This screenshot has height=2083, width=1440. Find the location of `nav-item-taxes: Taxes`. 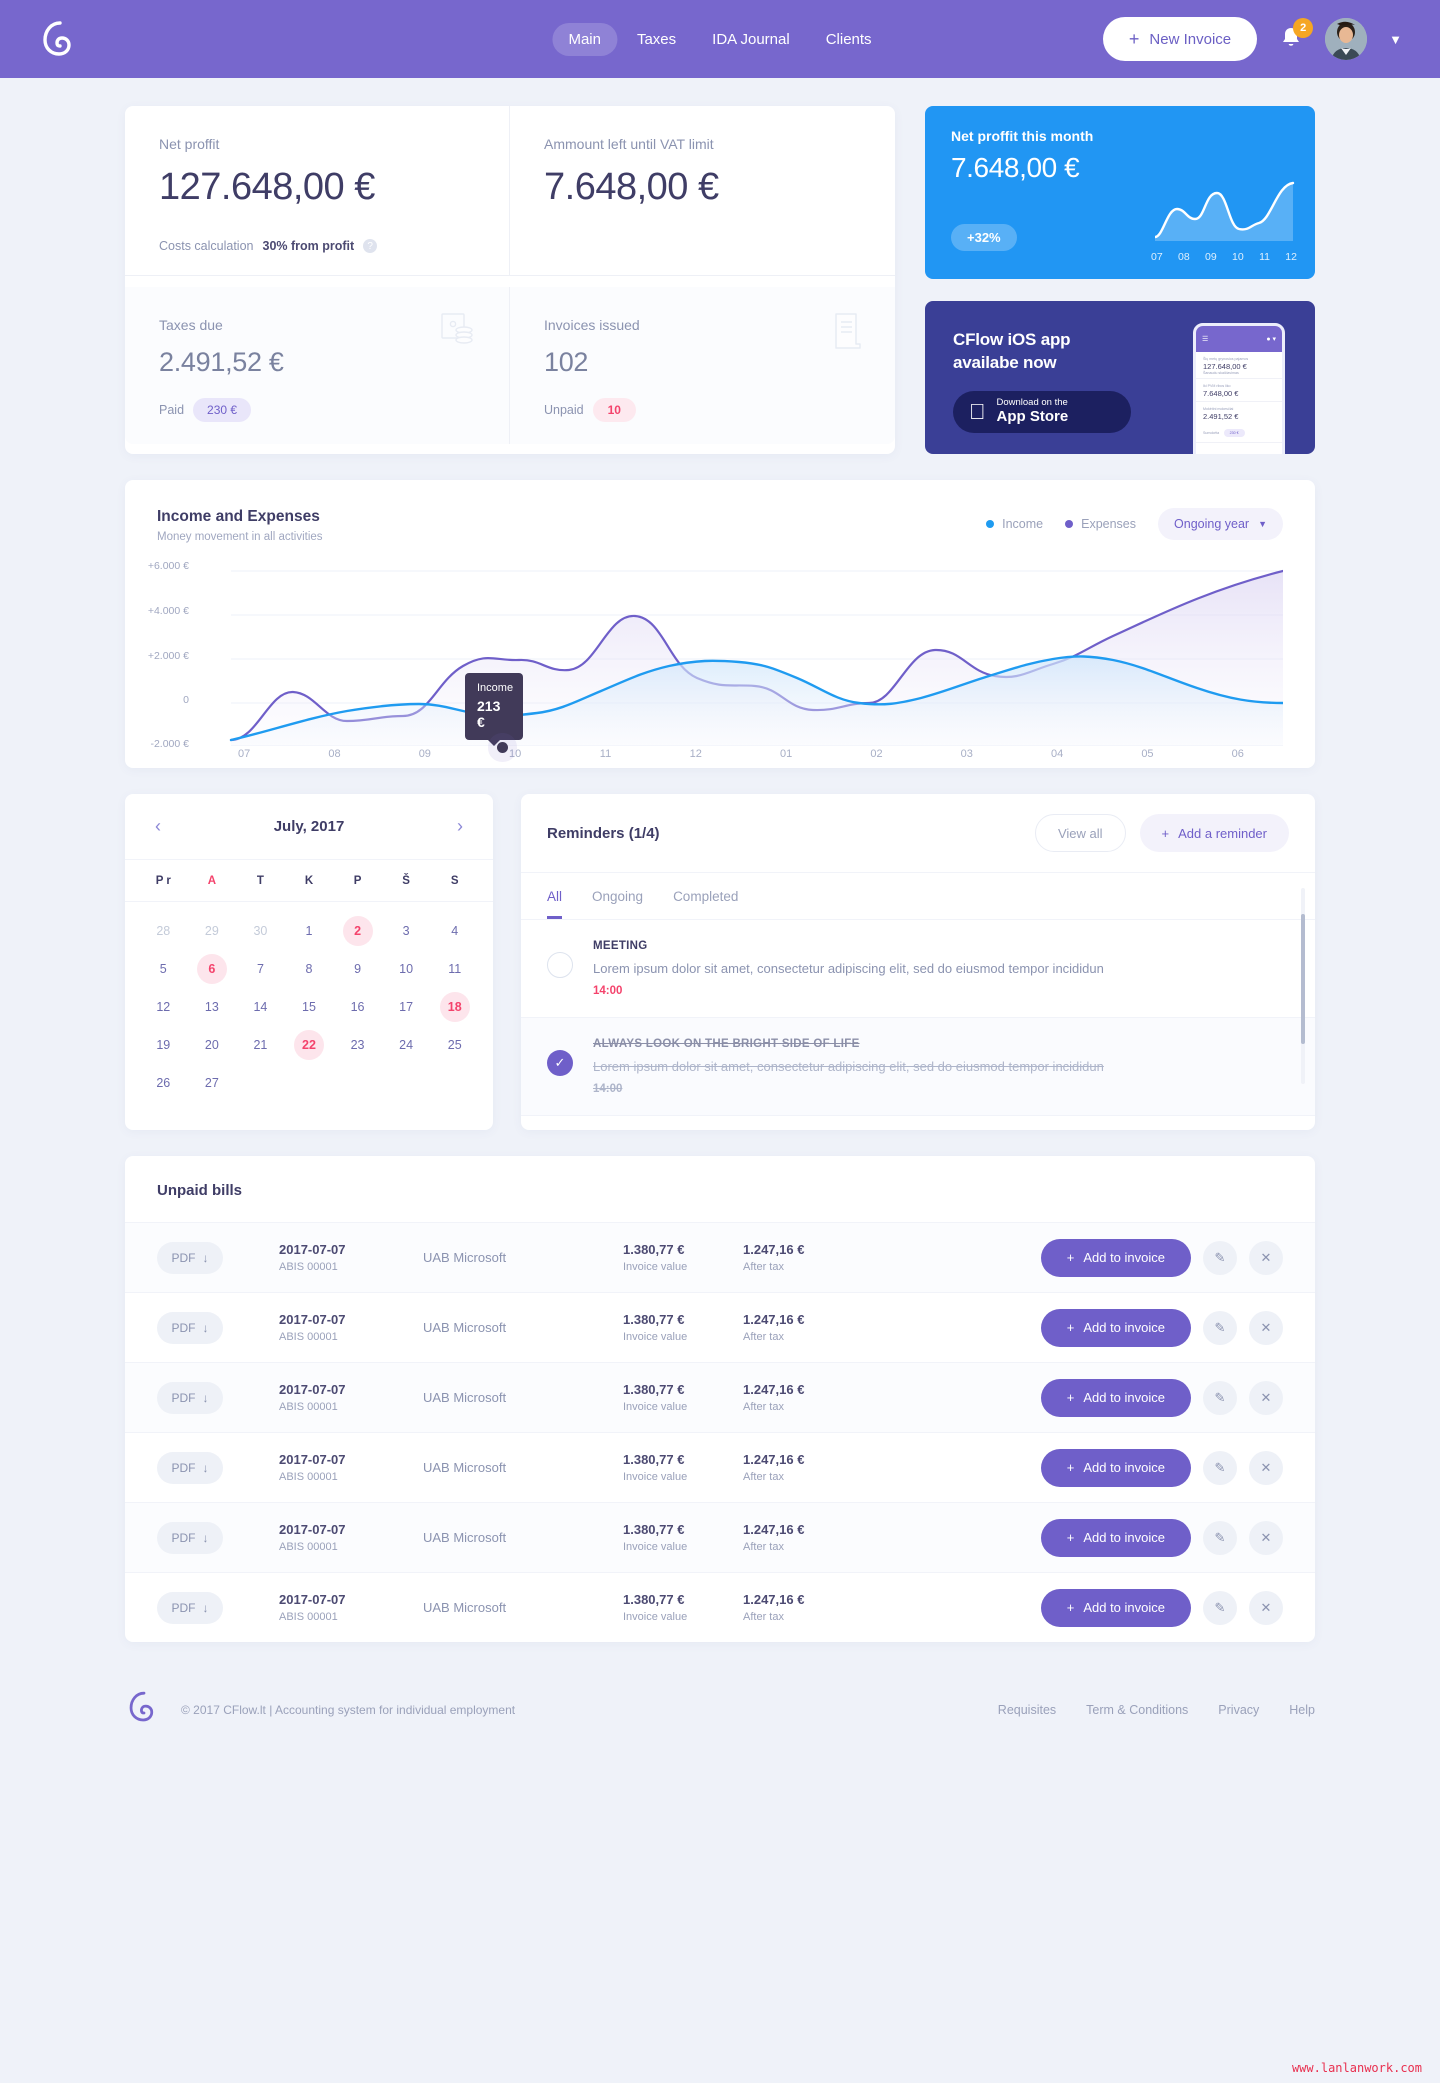

nav-item-taxes: Taxes is located at coordinates (656, 39).